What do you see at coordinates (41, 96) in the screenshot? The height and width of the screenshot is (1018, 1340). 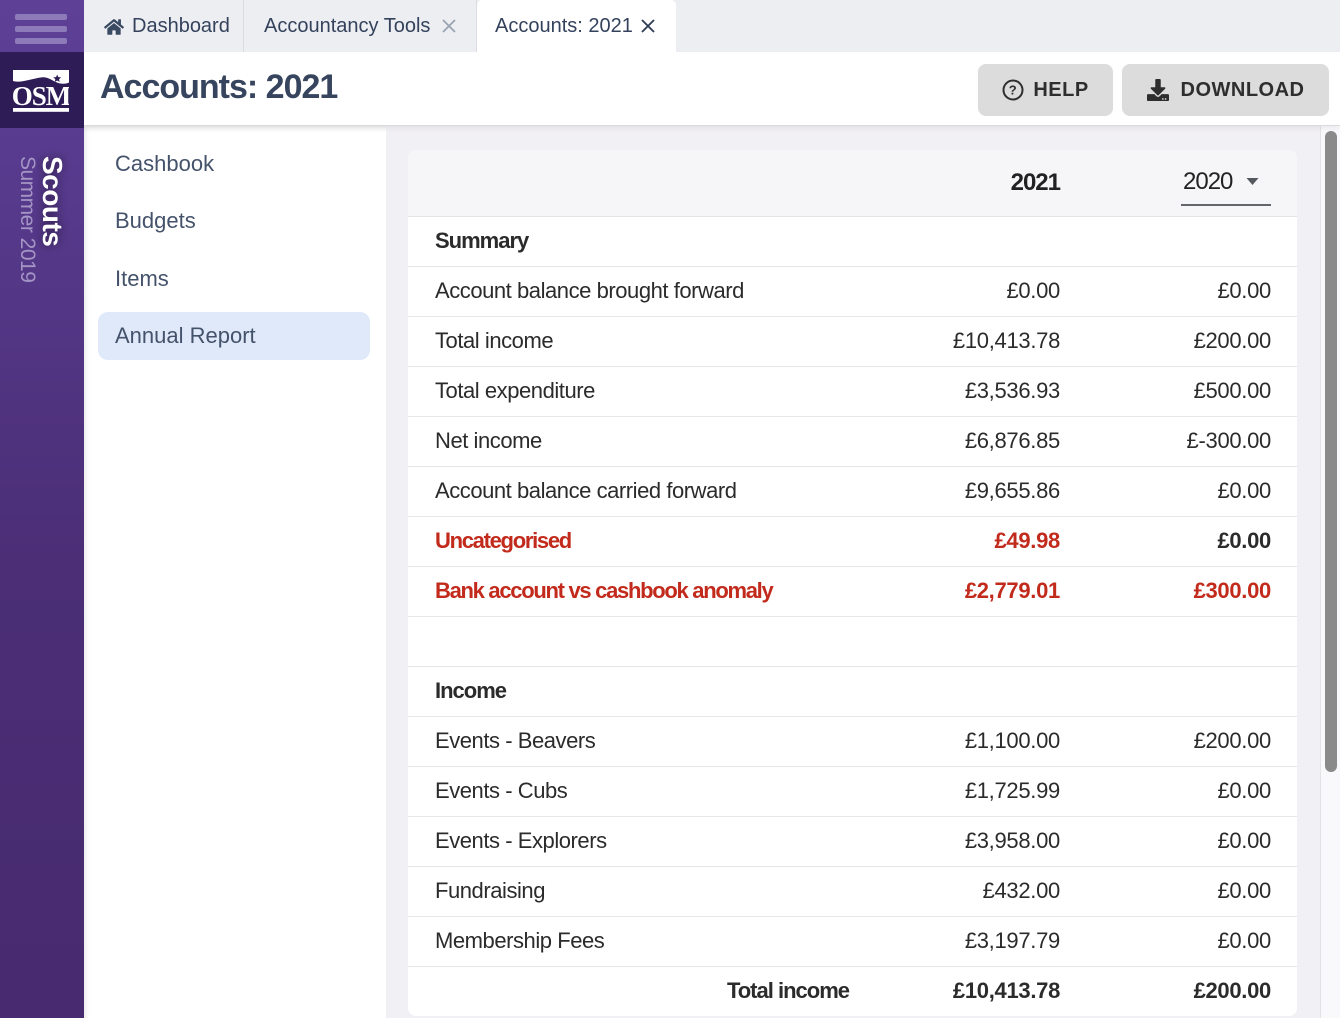 I see `svg-text: OSM` at bounding box center [41, 96].